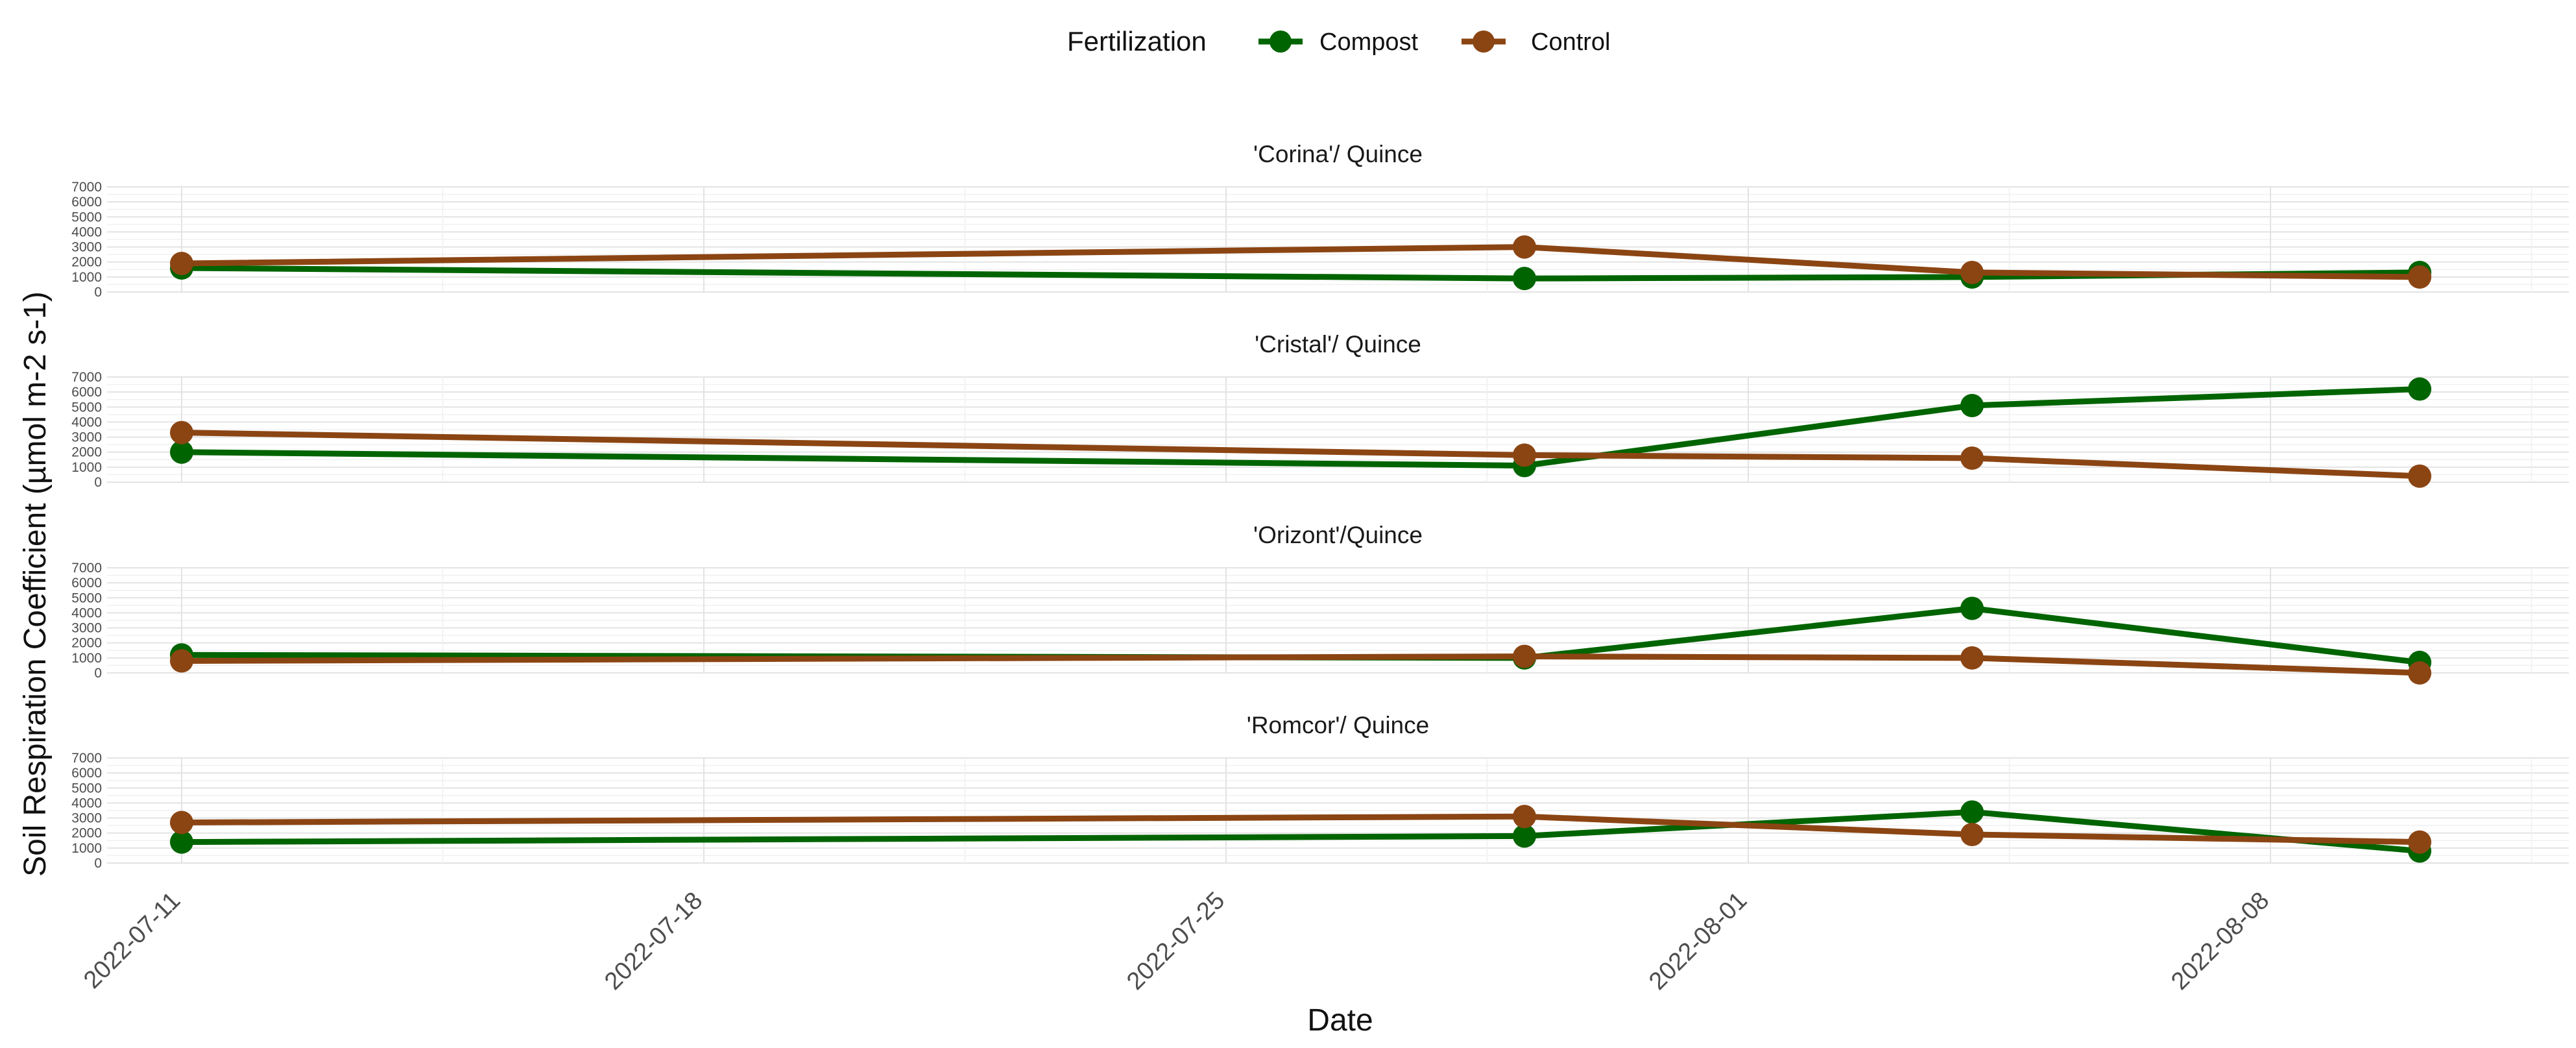 The height and width of the screenshot is (1048, 2576). I want to click on legend-key-control-point, so click(1484, 41).